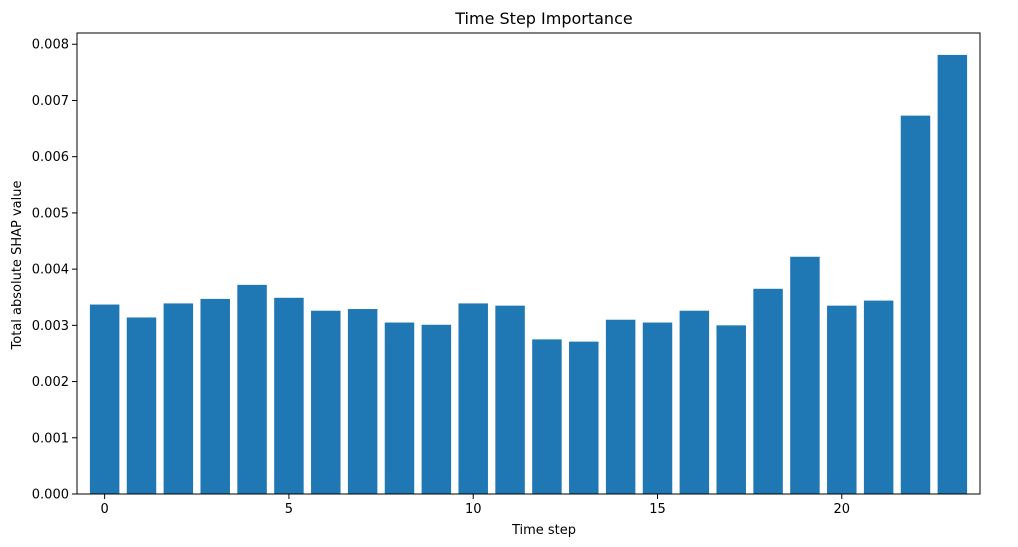  I want to click on x-axis-ticks: 0 5 10 15 20, so click(476, 505).